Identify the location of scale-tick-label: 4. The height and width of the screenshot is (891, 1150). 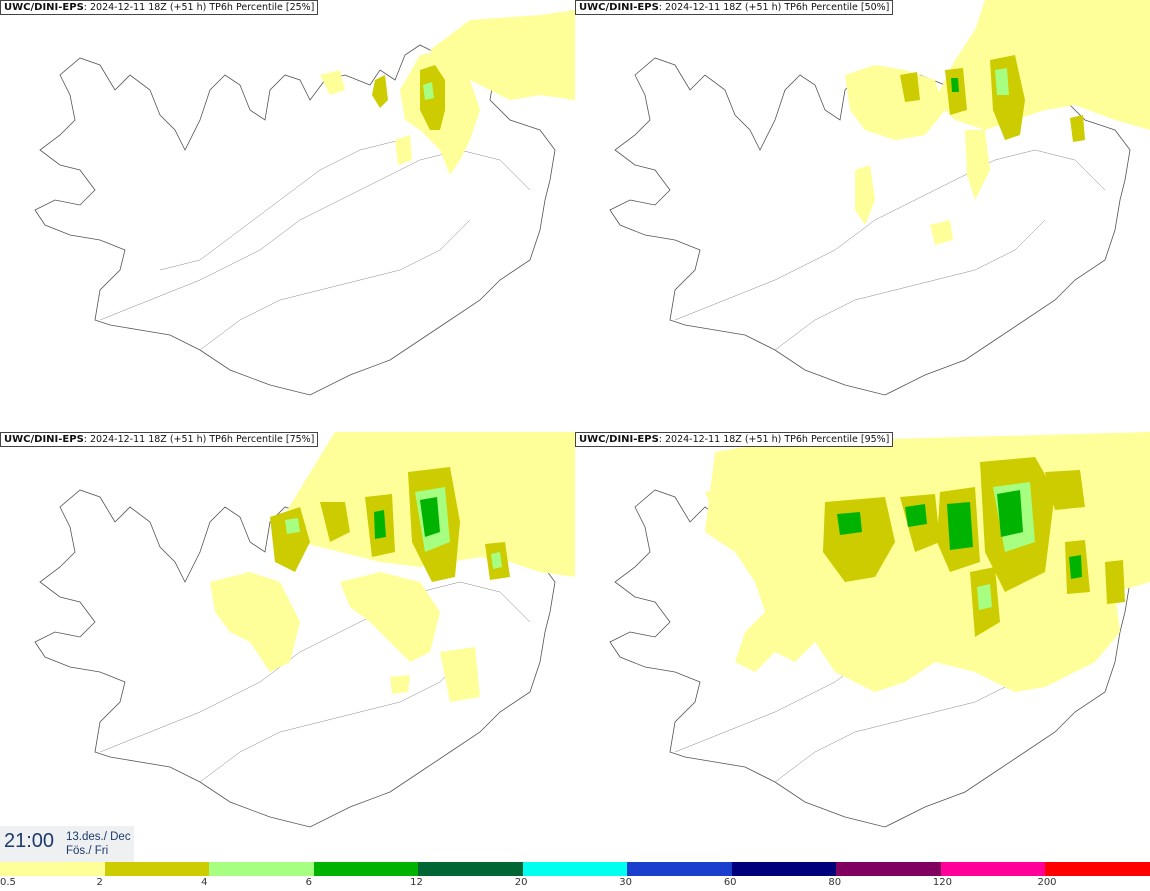
(204, 882).